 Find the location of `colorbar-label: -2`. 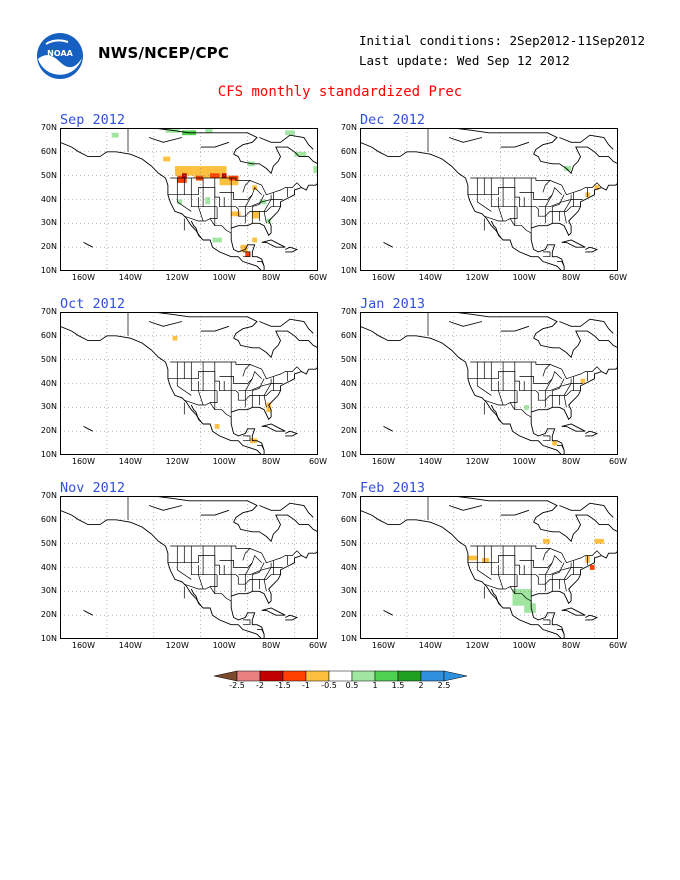

colorbar-label: -2 is located at coordinates (260, 685).